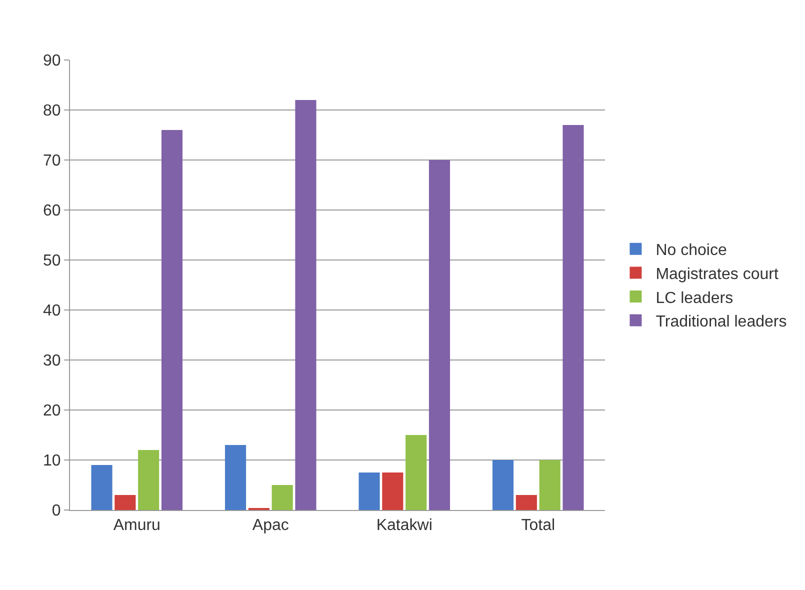  I want to click on y-tick-label: 30, so click(52, 361).